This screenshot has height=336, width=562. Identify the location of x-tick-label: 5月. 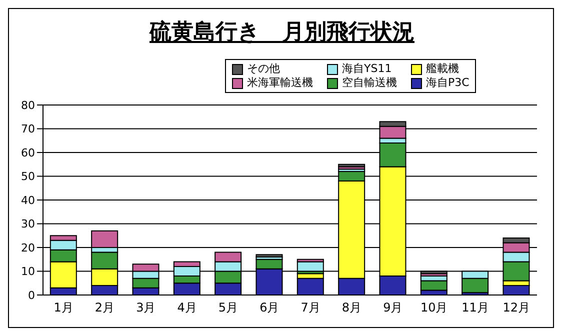
(228, 307).